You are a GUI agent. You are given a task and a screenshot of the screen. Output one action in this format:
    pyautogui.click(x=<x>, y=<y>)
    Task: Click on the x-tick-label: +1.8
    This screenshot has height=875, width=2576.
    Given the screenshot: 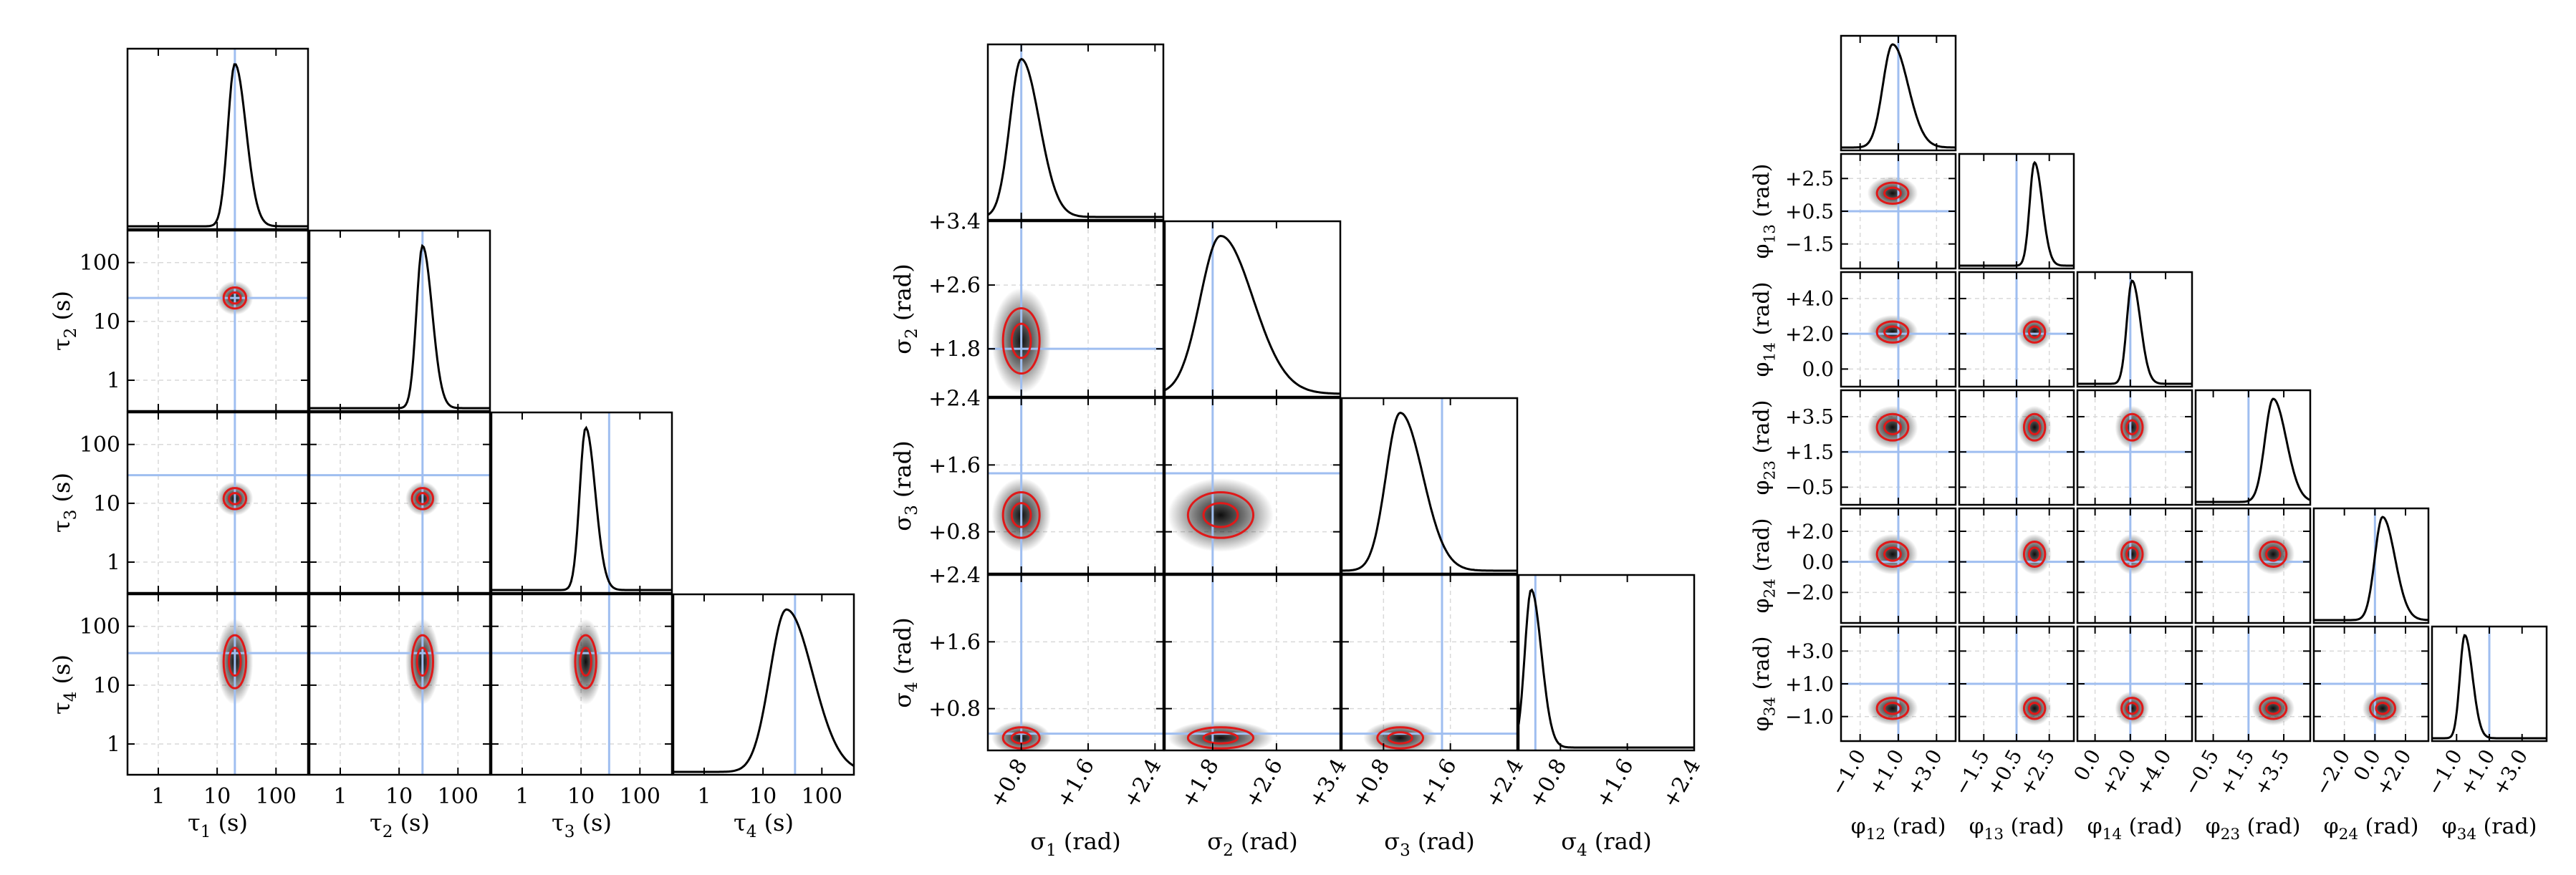 What is the action you would take?
    pyautogui.click(x=1200, y=784)
    